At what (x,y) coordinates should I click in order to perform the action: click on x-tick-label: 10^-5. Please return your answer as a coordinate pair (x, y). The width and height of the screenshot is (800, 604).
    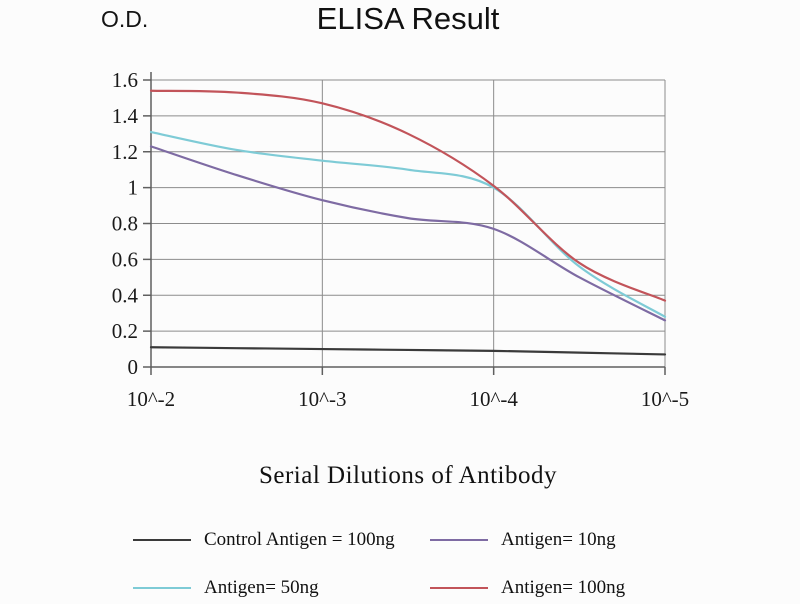
    Looking at the image, I should click on (665, 399).